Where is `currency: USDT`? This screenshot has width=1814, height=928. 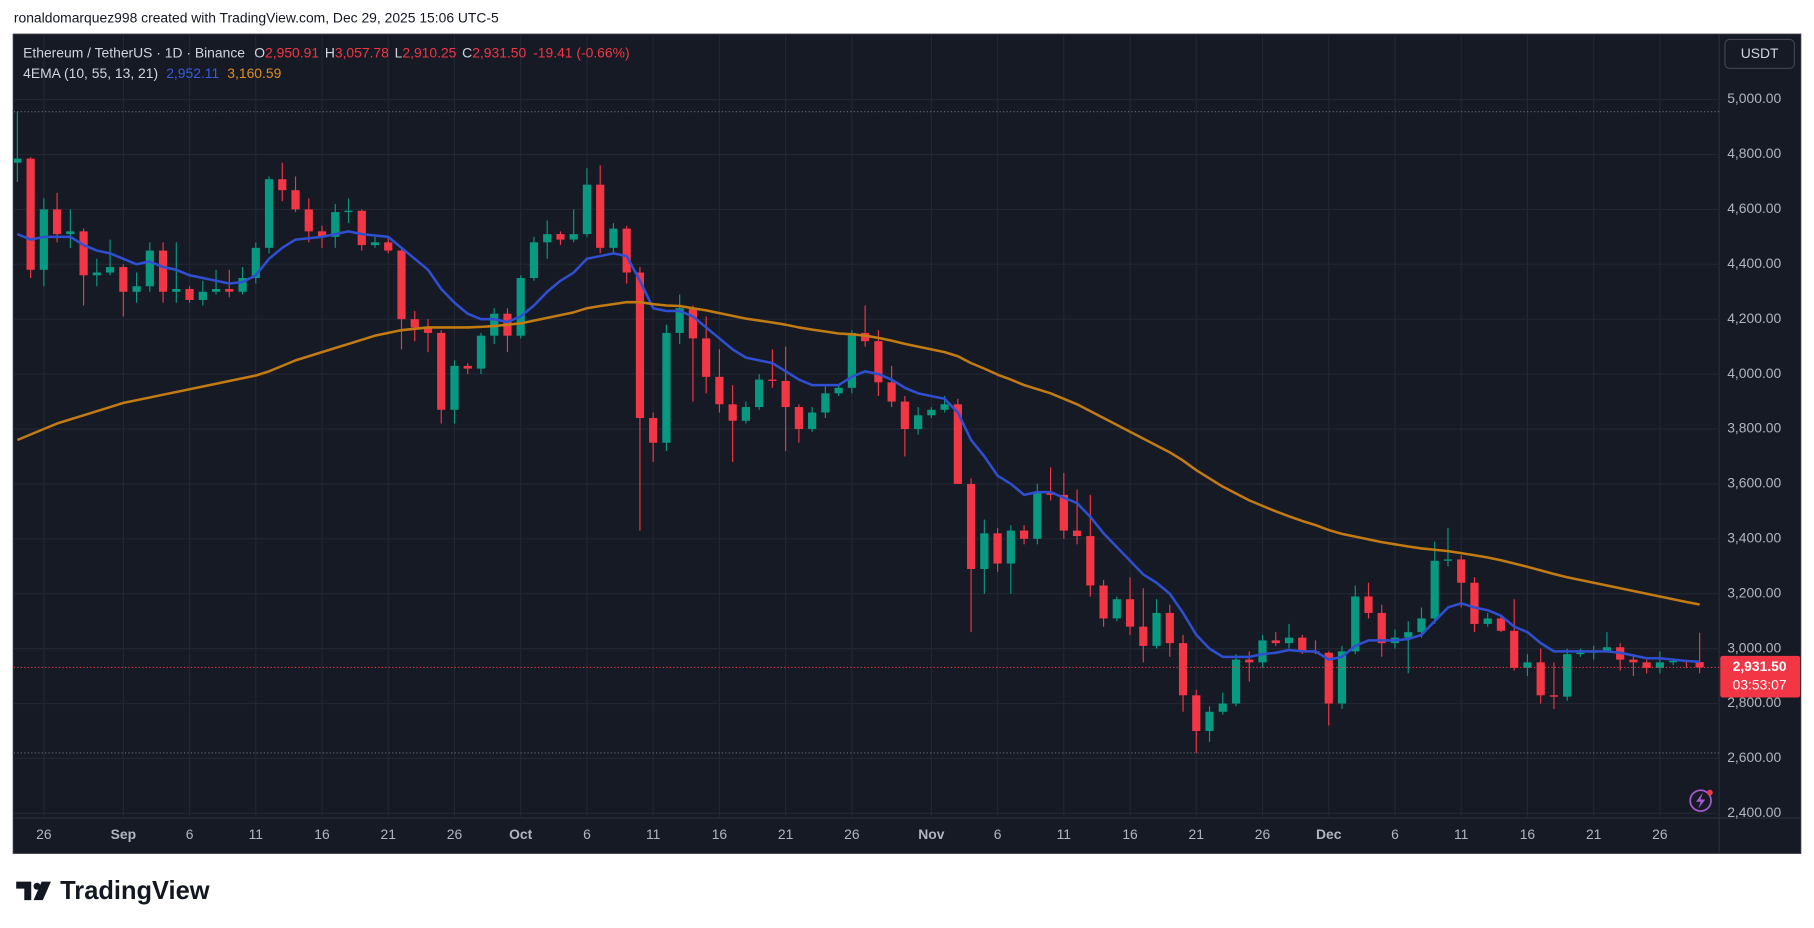 currency: USDT is located at coordinates (1760, 53).